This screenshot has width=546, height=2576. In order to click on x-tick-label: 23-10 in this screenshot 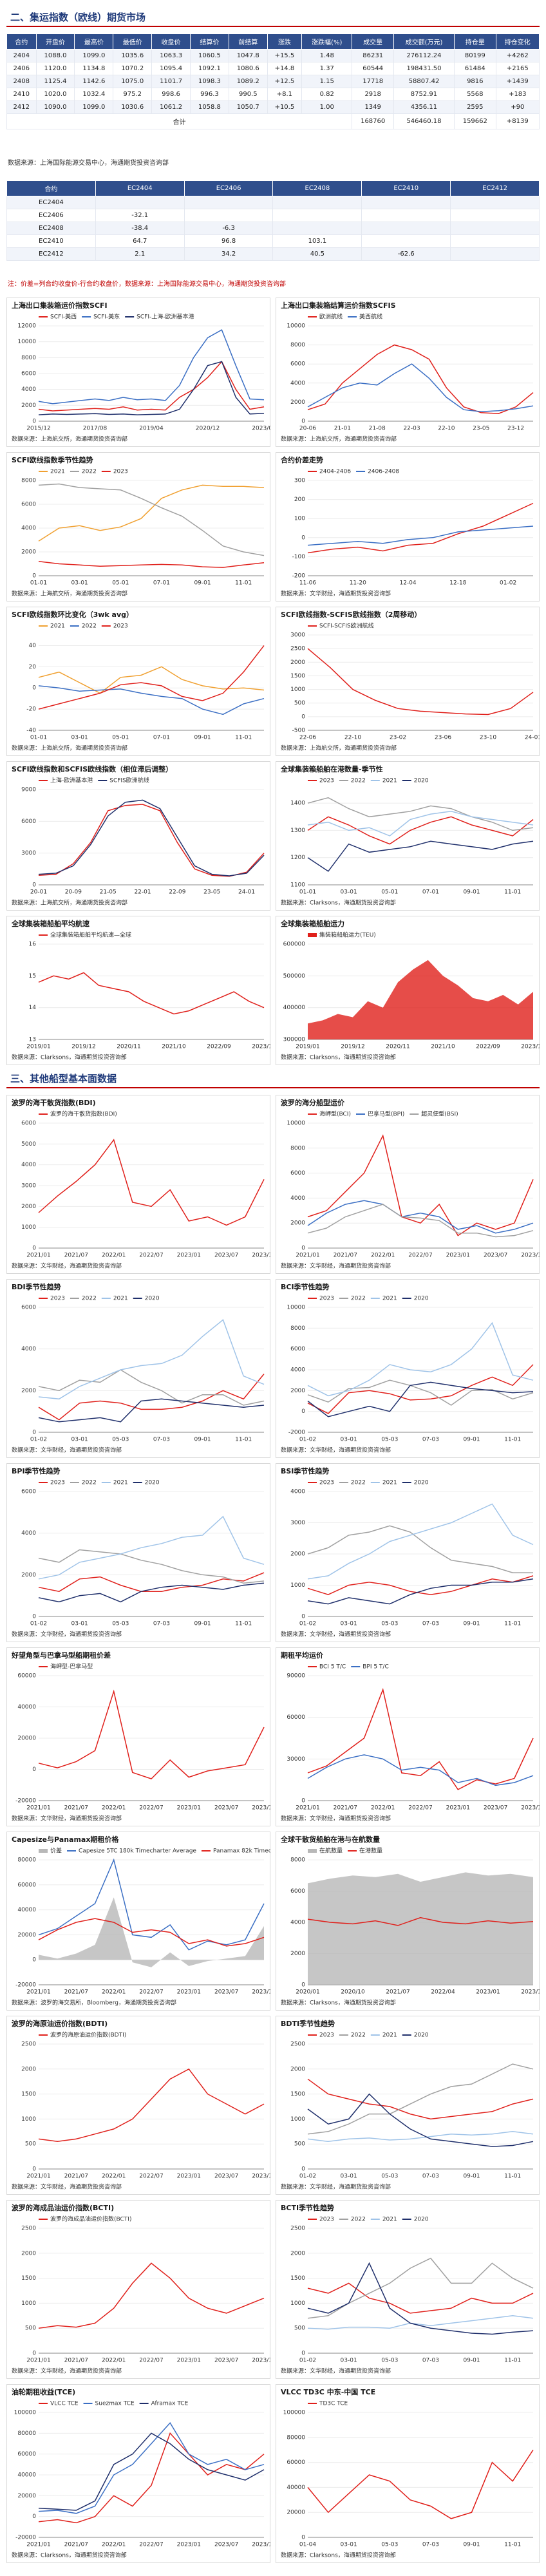, I will do `click(488, 738)`.